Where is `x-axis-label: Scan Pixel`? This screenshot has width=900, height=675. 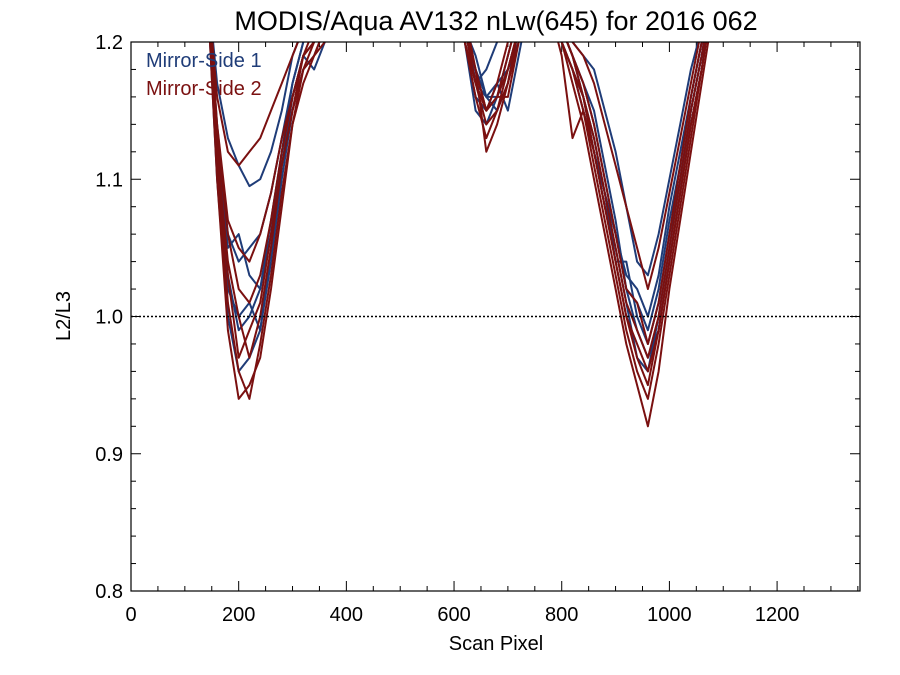 x-axis-label: Scan Pixel is located at coordinates (496, 644).